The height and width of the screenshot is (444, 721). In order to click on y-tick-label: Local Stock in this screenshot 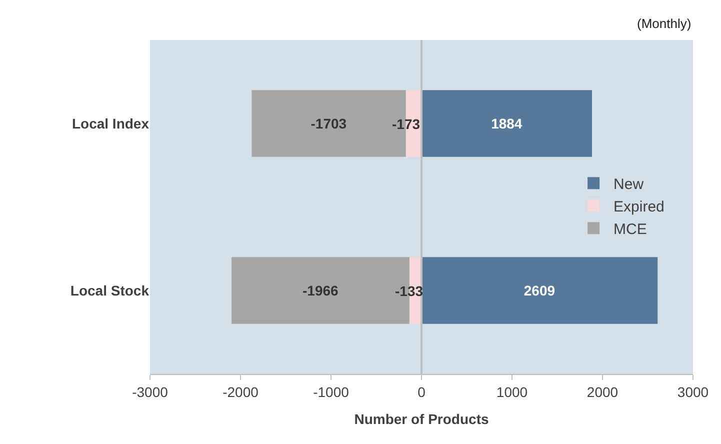, I will do `click(110, 290)`.